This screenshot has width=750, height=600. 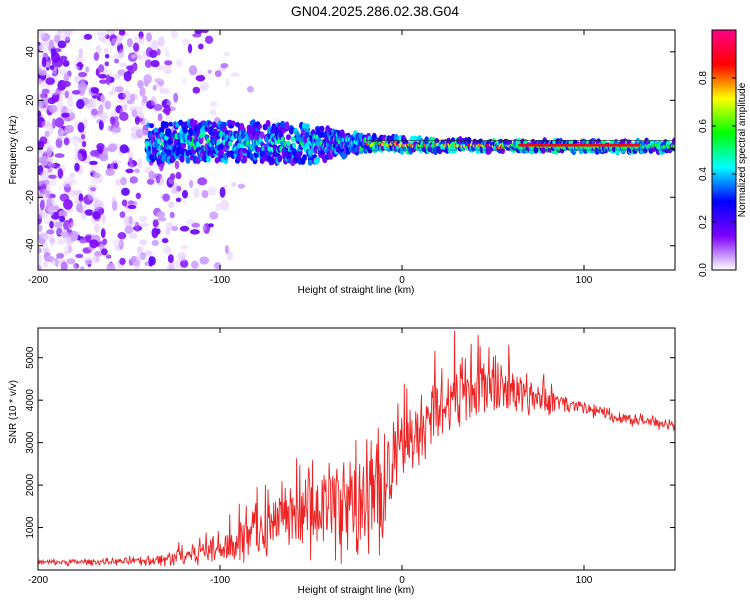 I want to click on x-tick-label: -100, so click(x=220, y=580).